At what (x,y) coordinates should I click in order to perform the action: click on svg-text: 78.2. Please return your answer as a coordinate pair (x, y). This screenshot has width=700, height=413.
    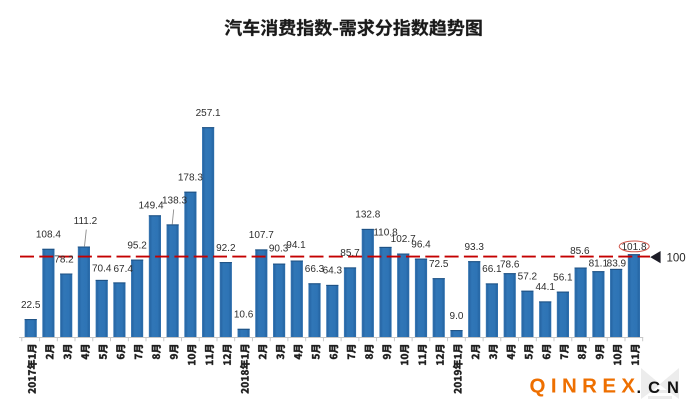
    Looking at the image, I should click on (64, 260).